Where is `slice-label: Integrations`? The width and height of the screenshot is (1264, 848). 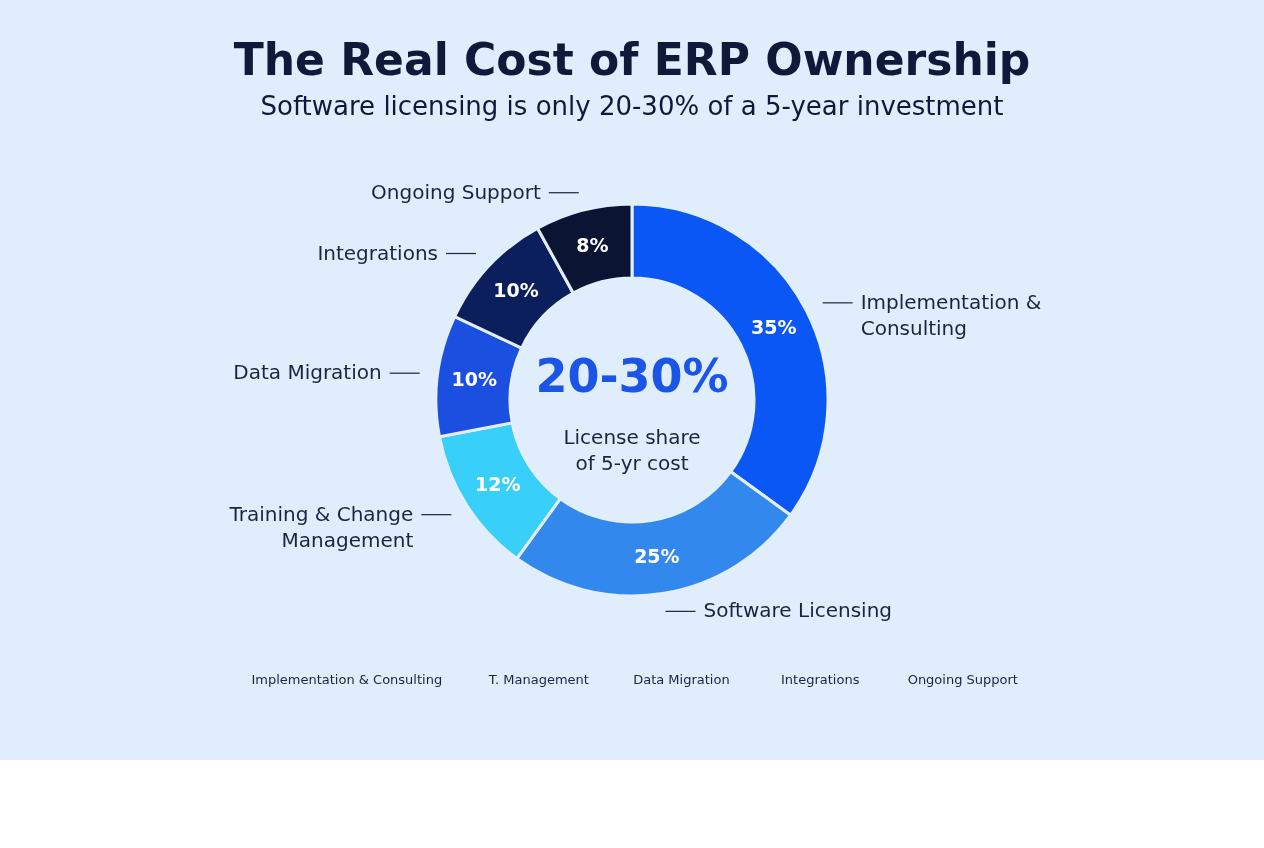 slice-label: Integrations is located at coordinates (377, 252).